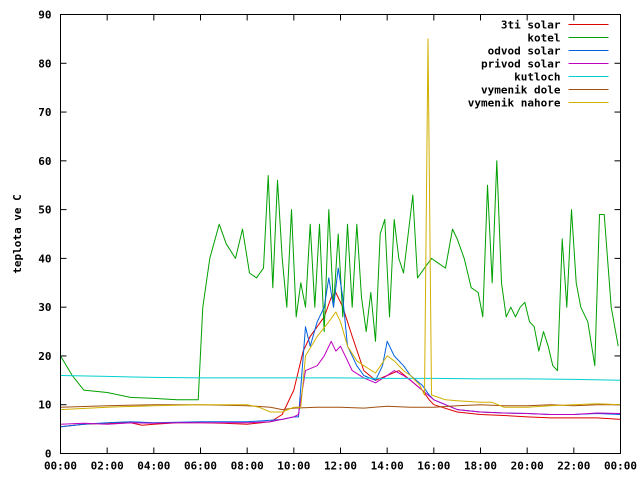 The image size is (640, 480). What do you see at coordinates (573, 466) in the screenshot?
I see `x-tick-label: 22:00` at bounding box center [573, 466].